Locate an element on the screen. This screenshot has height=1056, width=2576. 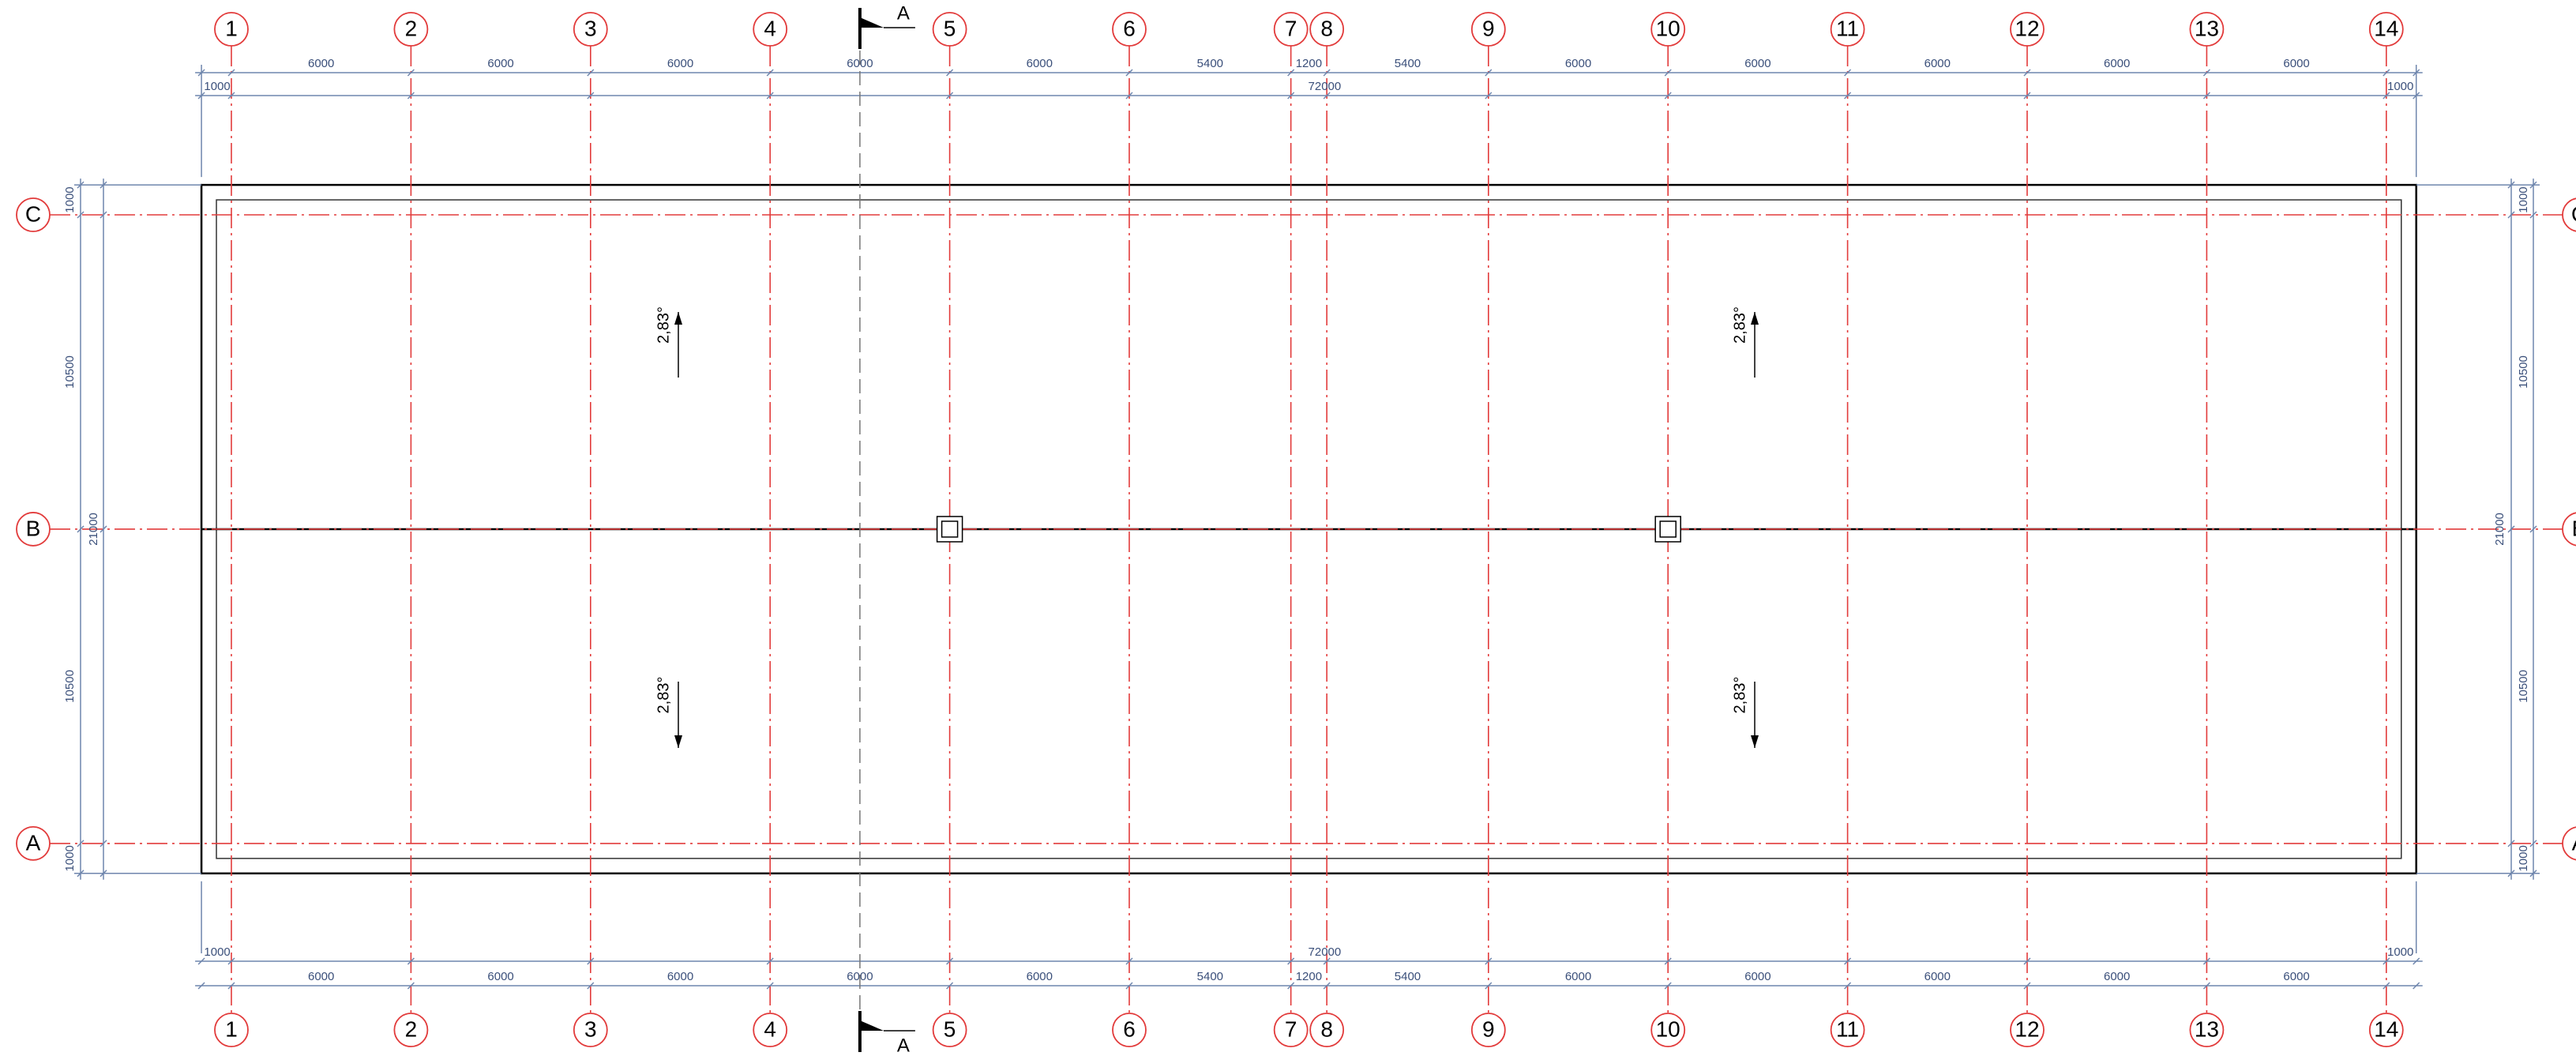
row-axis-left-bubble is located at coordinates (33, 214).